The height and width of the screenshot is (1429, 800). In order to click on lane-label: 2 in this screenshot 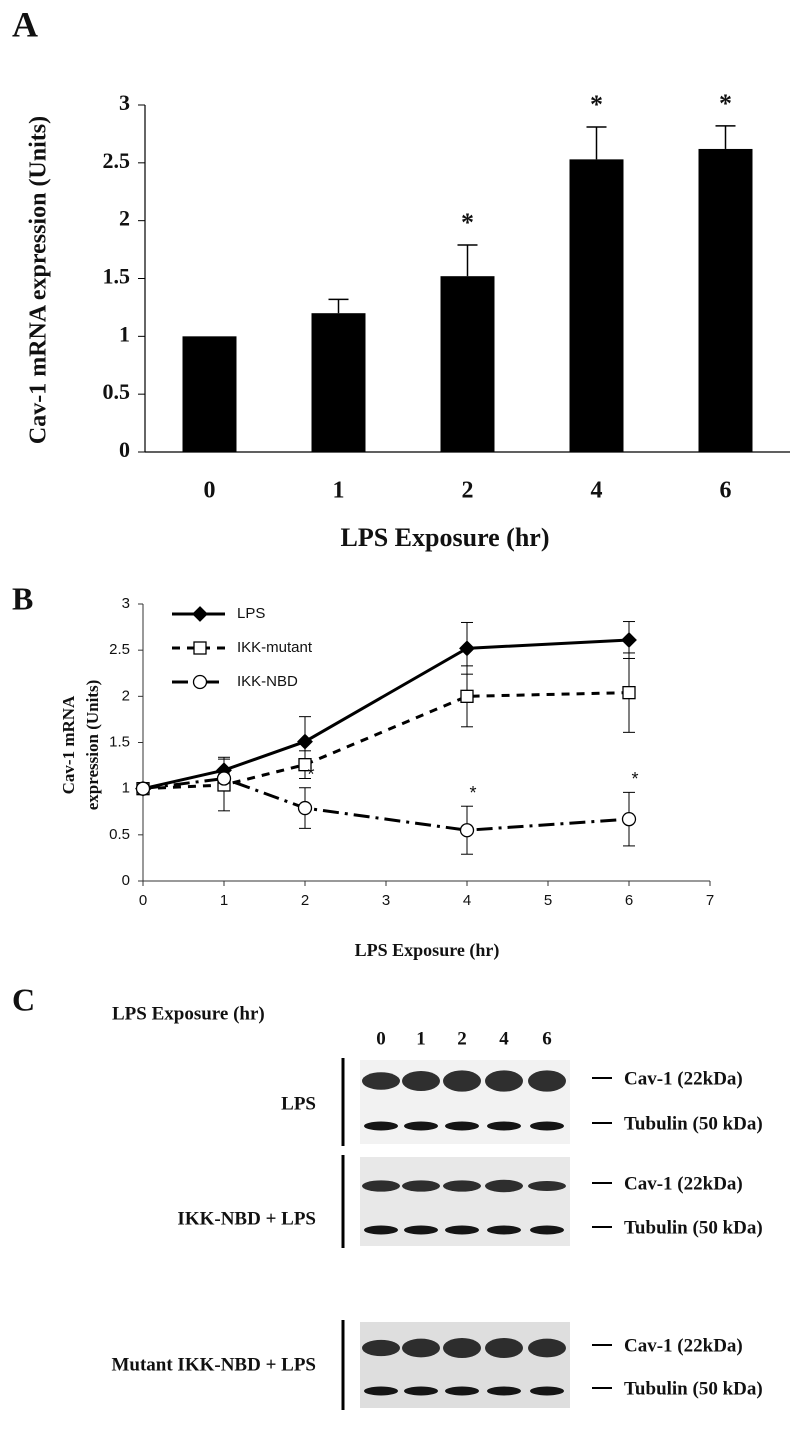, I will do `click(462, 1038)`.